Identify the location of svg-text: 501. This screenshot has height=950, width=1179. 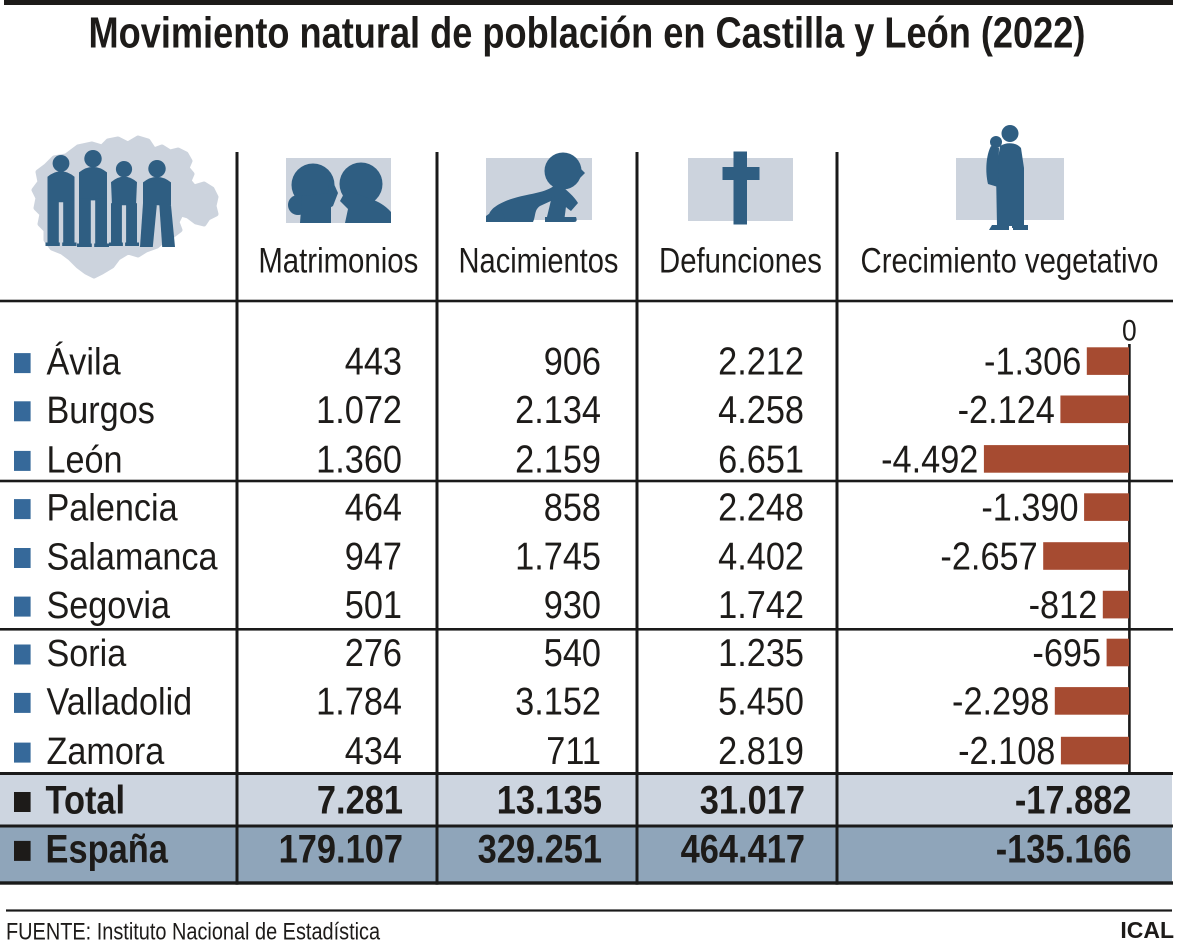
(373, 605).